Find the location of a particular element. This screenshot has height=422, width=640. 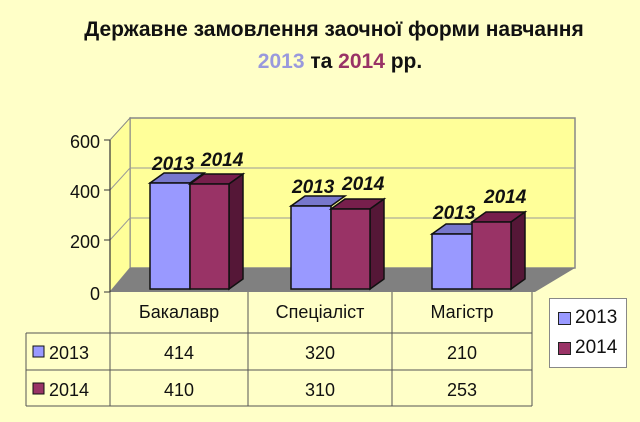

table-header-bakalavr: Бакалавр is located at coordinates (179, 312).